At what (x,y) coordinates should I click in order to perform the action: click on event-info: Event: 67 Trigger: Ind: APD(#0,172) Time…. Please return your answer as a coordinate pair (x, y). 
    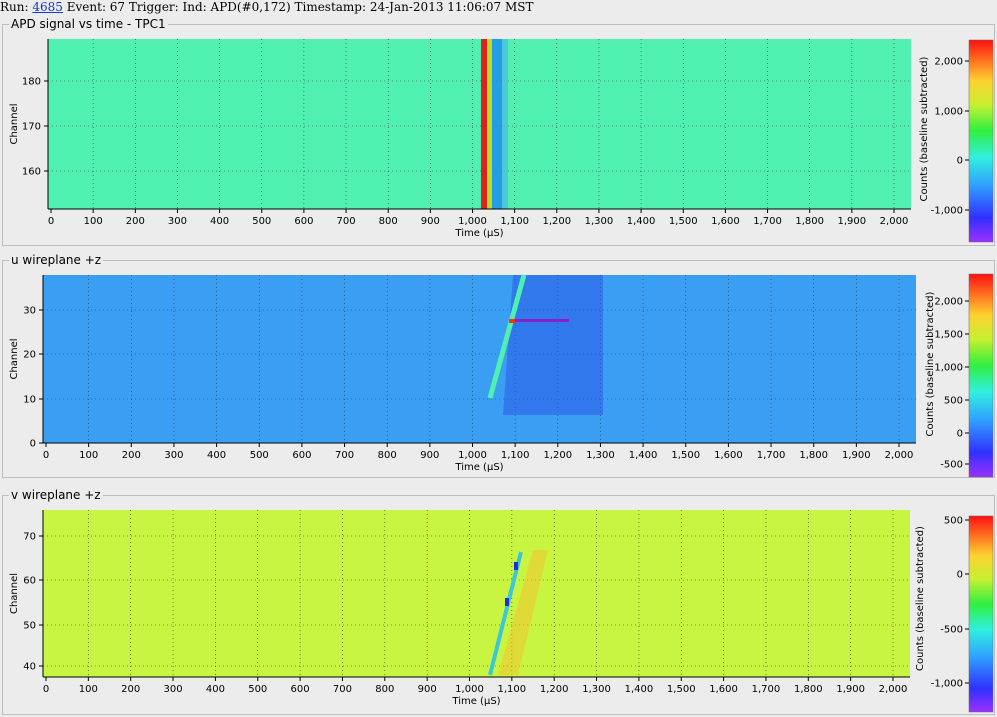
    Looking at the image, I should click on (300, 7).